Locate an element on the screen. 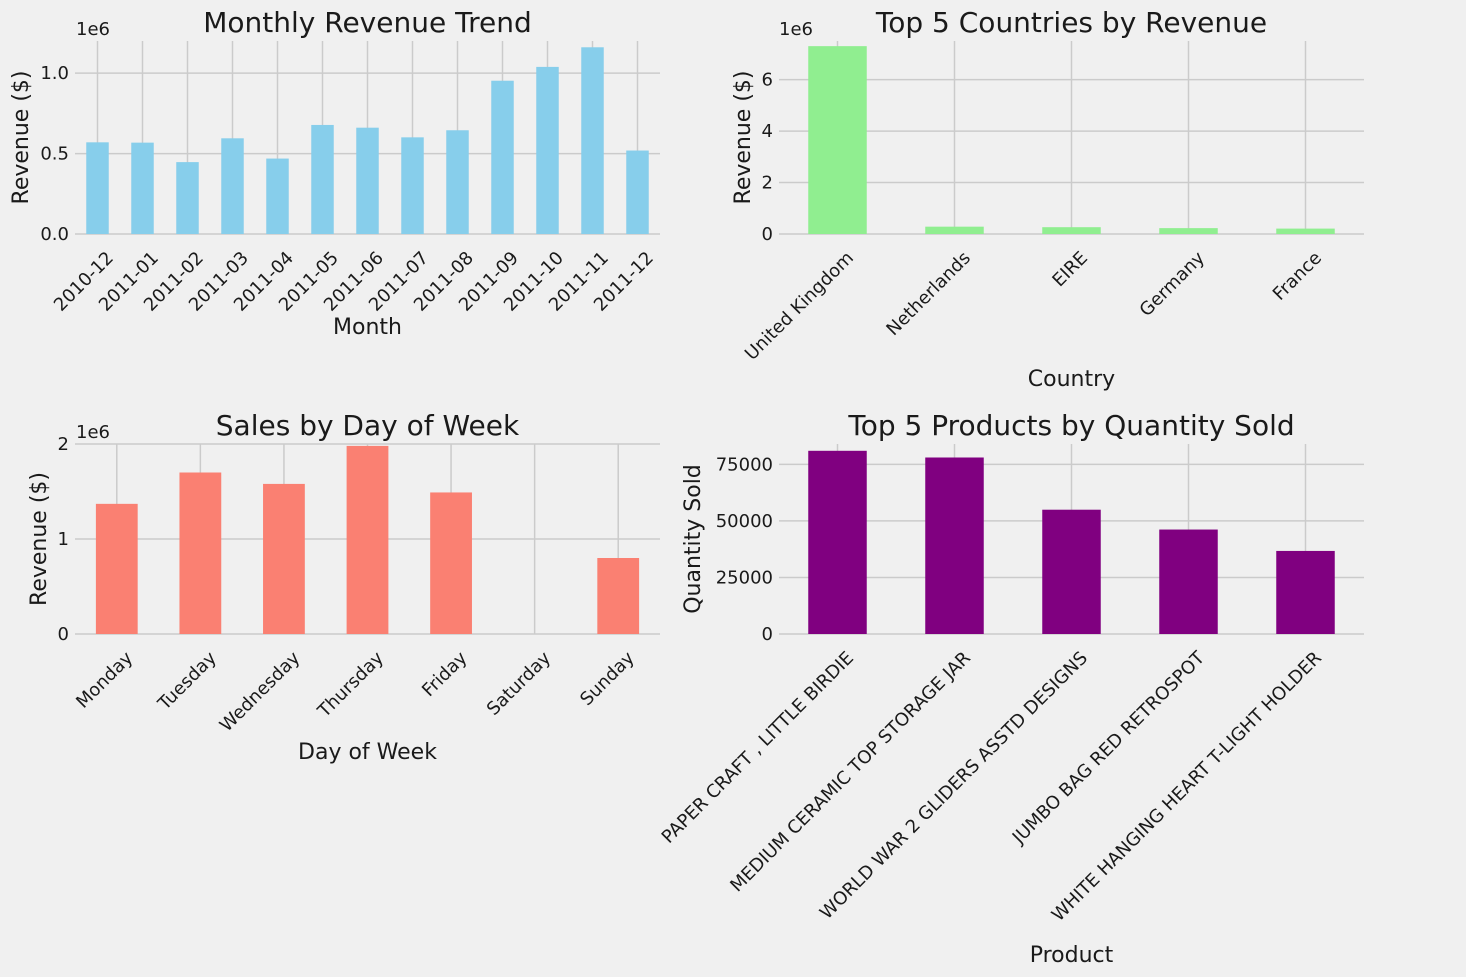 This screenshot has width=1466, height=977. x-tick-label: Wednesday is located at coordinates (260, 691).